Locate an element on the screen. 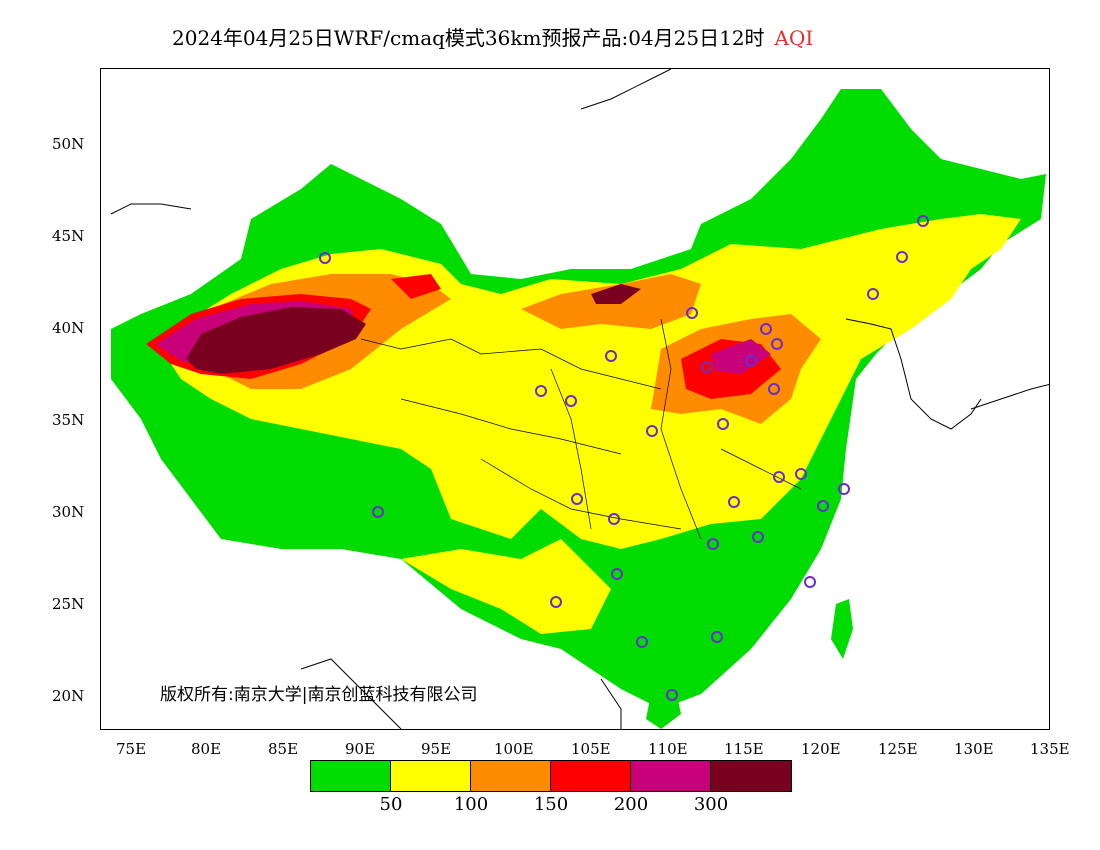  lon-label: 100E is located at coordinates (514, 749).